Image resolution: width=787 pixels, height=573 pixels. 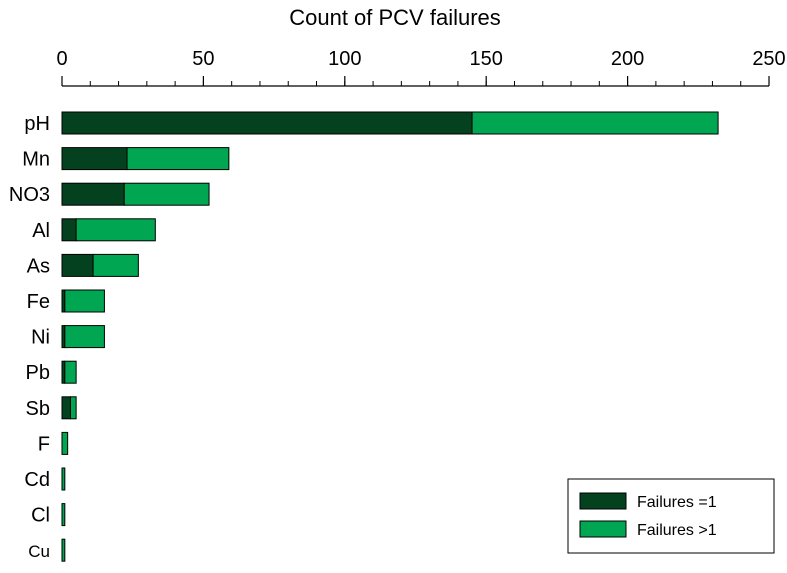 What do you see at coordinates (29, 195) in the screenshot?
I see `category-label-no3: NO3` at bounding box center [29, 195].